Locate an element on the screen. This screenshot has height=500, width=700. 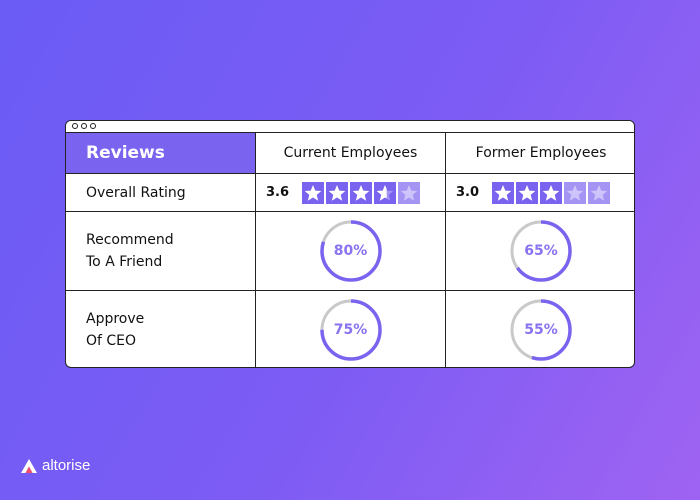
window-titlebar is located at coordinates (350, 127).